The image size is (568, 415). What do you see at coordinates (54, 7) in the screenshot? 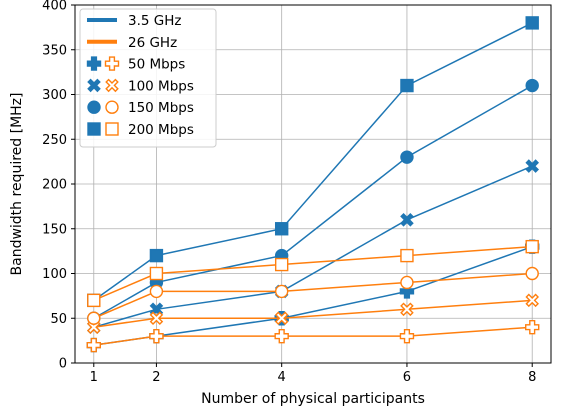
I see `y-tick-label: 400` at bounding box center [54, 7].